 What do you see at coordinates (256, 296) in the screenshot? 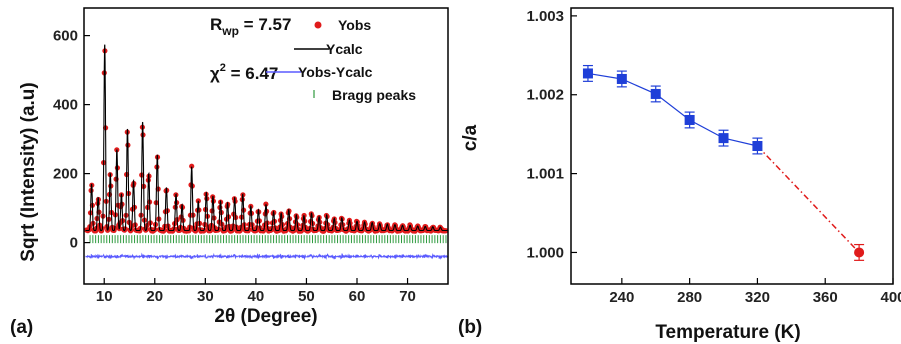
I see `x-tick-label: 40` at bounding box center [256, 296].